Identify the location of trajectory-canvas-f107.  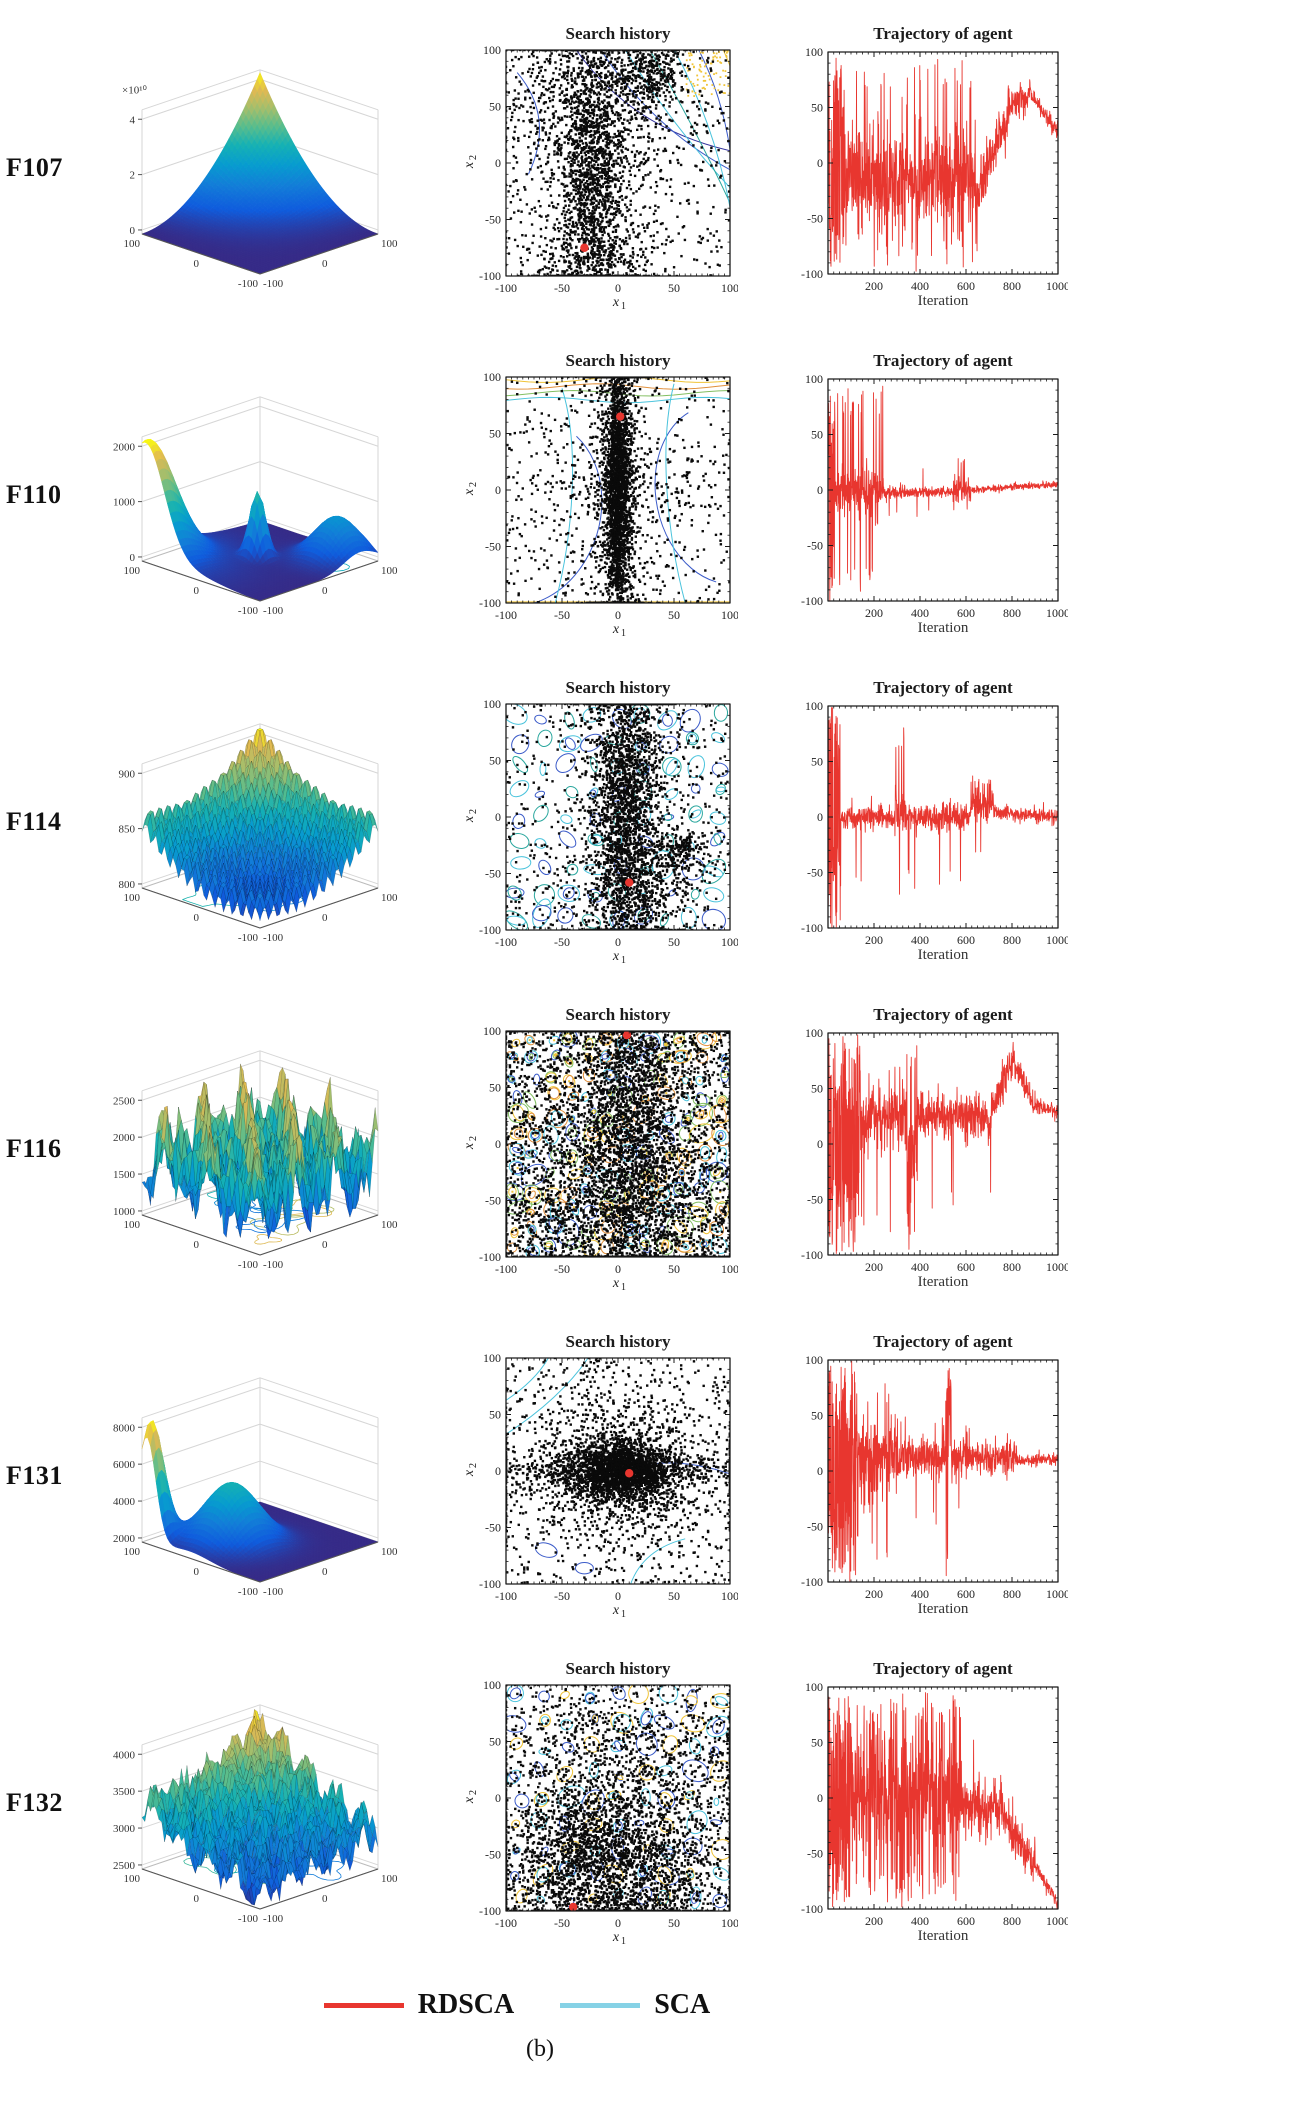
(925, 178).